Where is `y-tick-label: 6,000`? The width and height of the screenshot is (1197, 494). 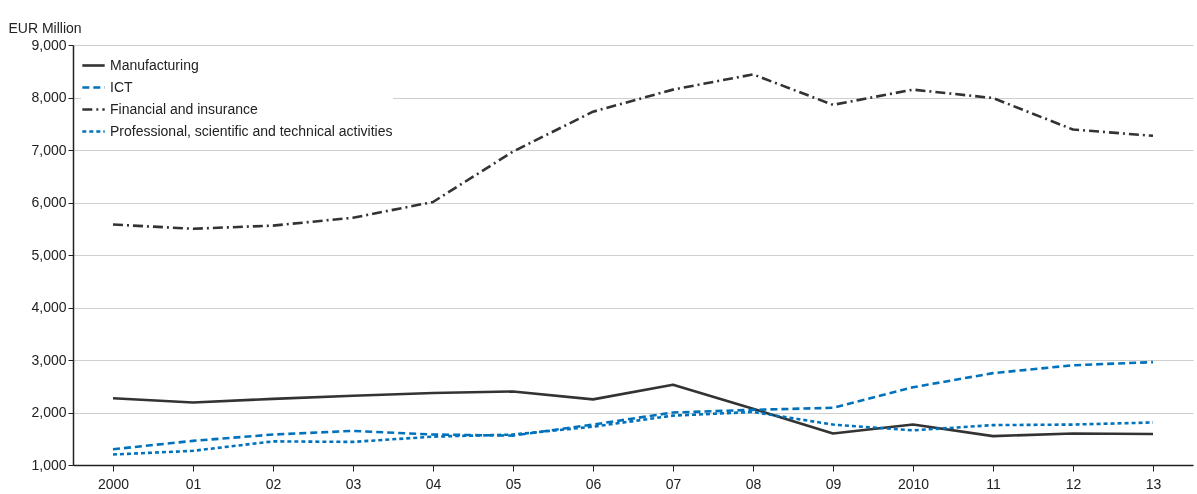 y-tick-label: 6,000 is located at coordinates (49, 202).